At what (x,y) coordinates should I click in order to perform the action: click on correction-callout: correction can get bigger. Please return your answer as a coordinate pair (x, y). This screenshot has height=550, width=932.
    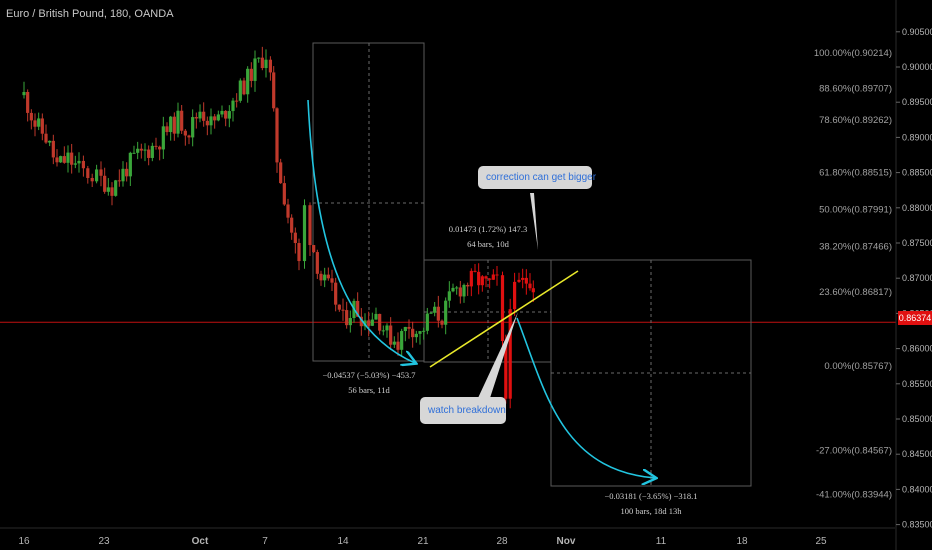
    Looking at the image, I should click on (537, 177).